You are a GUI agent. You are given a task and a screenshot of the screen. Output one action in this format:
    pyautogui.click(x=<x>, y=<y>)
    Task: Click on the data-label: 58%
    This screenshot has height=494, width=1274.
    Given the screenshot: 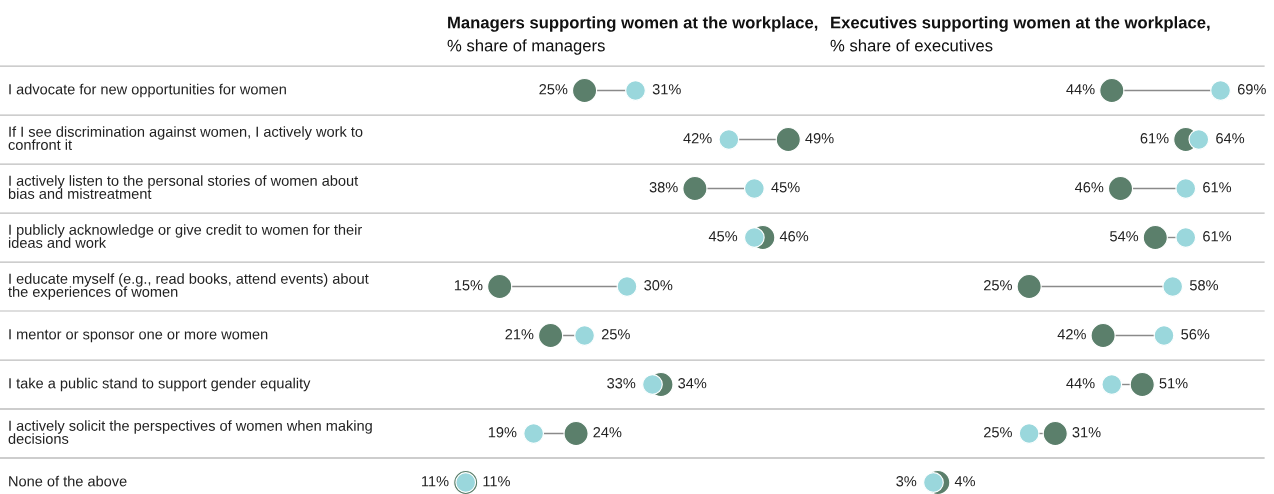 What is the action you would take?
    pyautogui.click(x=1204, y=285)
    